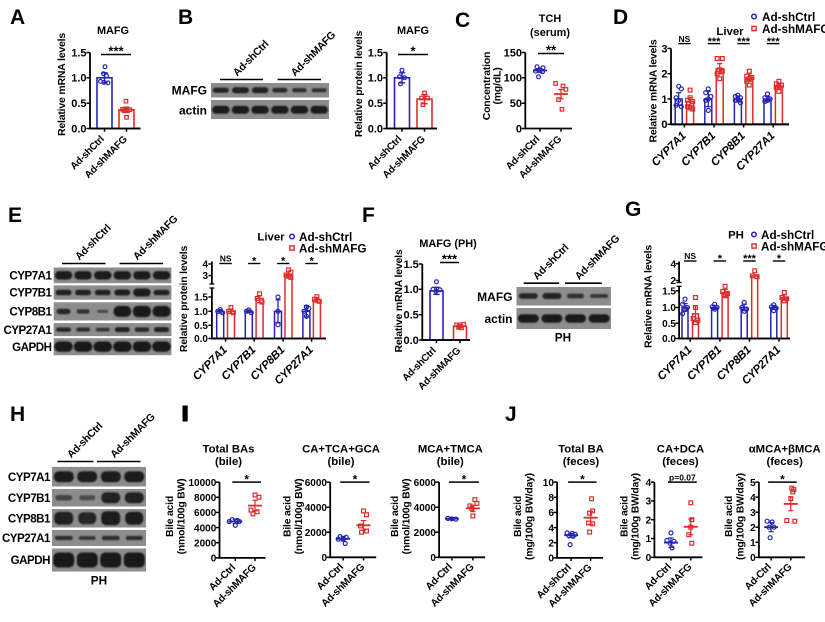 The width and height of the screenshot is (825, 622). Describe the element at coordinates (26, 538) in the screenshot. I see `svg-text: CYP27A1` at that location.